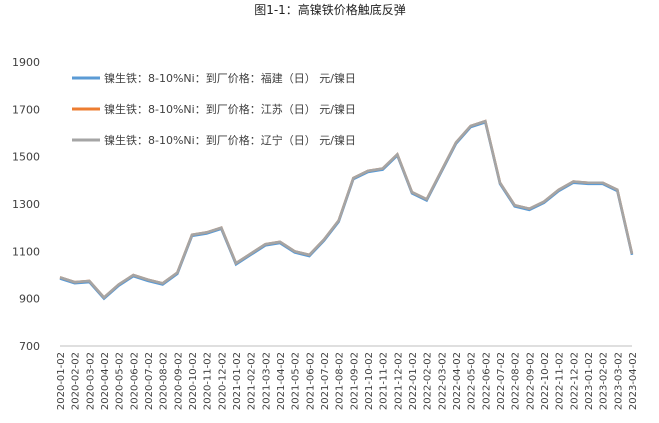  I want to click on x-tick-label: 2020-02-02, so click(76, 381).